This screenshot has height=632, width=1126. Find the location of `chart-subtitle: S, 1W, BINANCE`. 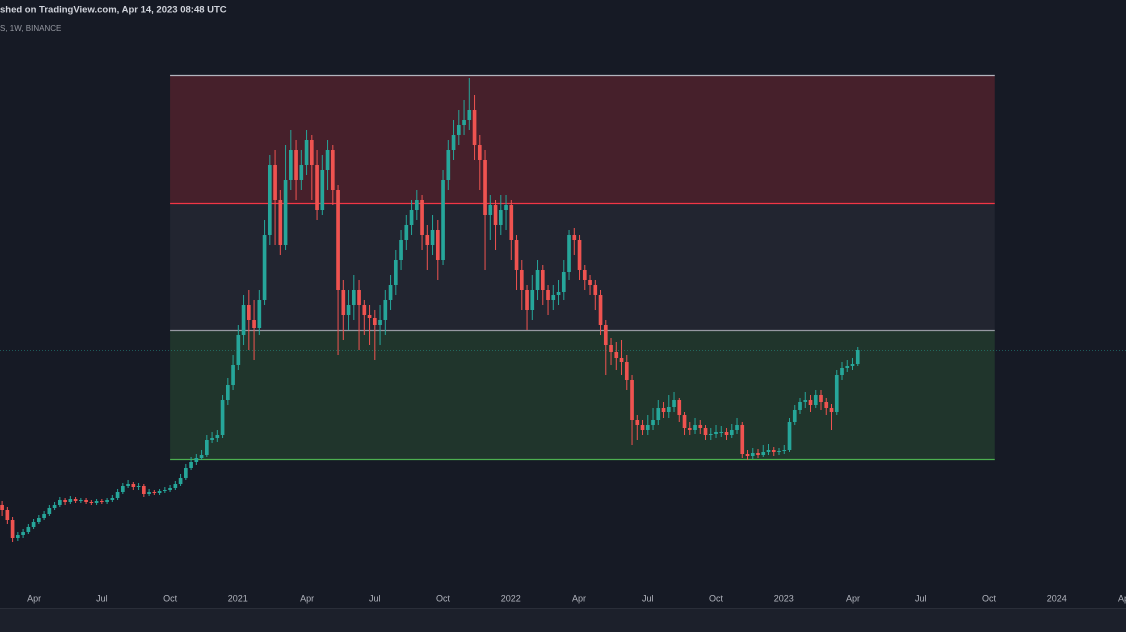

chart-subtitle: S, 1W, BINANCE is located at coordinates (30, 28).